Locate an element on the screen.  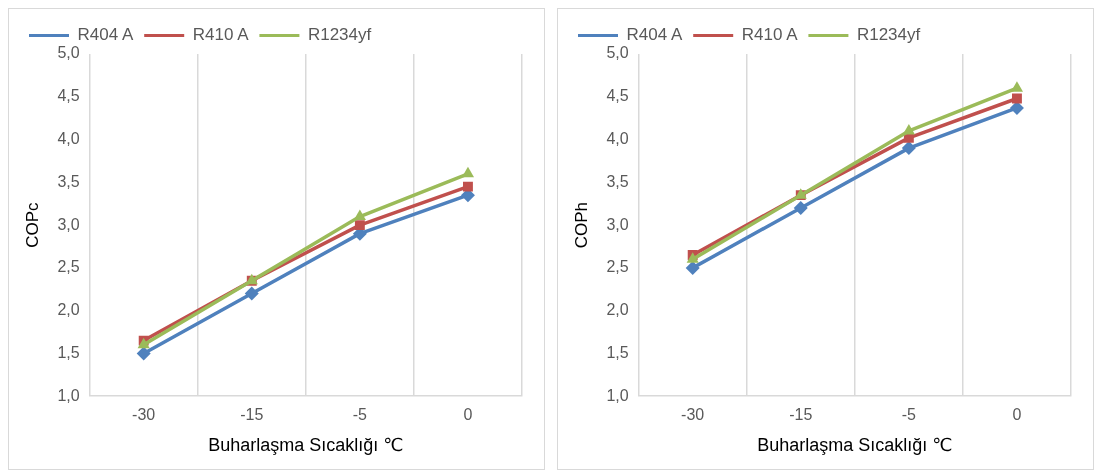
y-axis-title: COPc is located at coordinates (32, 224).